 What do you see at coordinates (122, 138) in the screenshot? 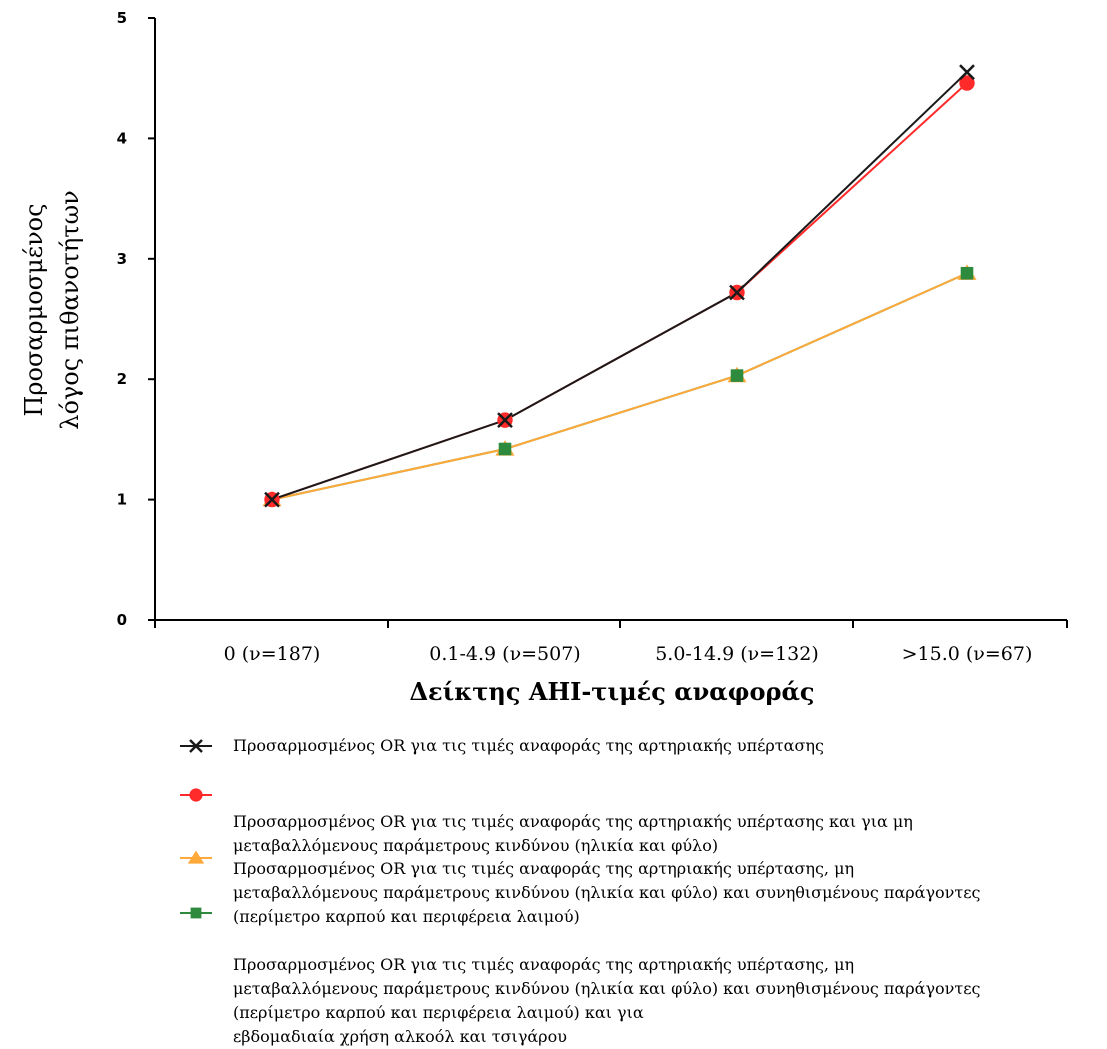
I see `y-tick-label: 4` at bounding box center [122, 138].